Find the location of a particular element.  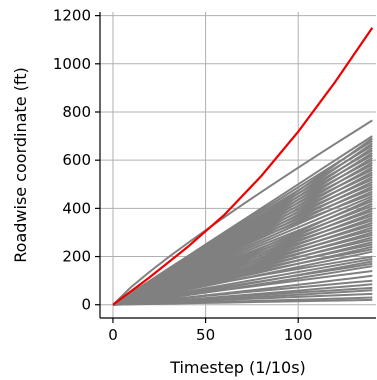

y-axis-label: Roadwise coordinate (ft) is located at coordinates (20, 164).